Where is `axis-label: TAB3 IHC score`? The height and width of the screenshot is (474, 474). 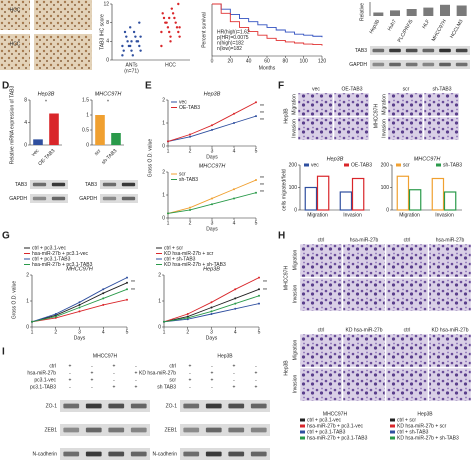 axis-label: TAB3 IHC score is located at coordinates (102, 32).